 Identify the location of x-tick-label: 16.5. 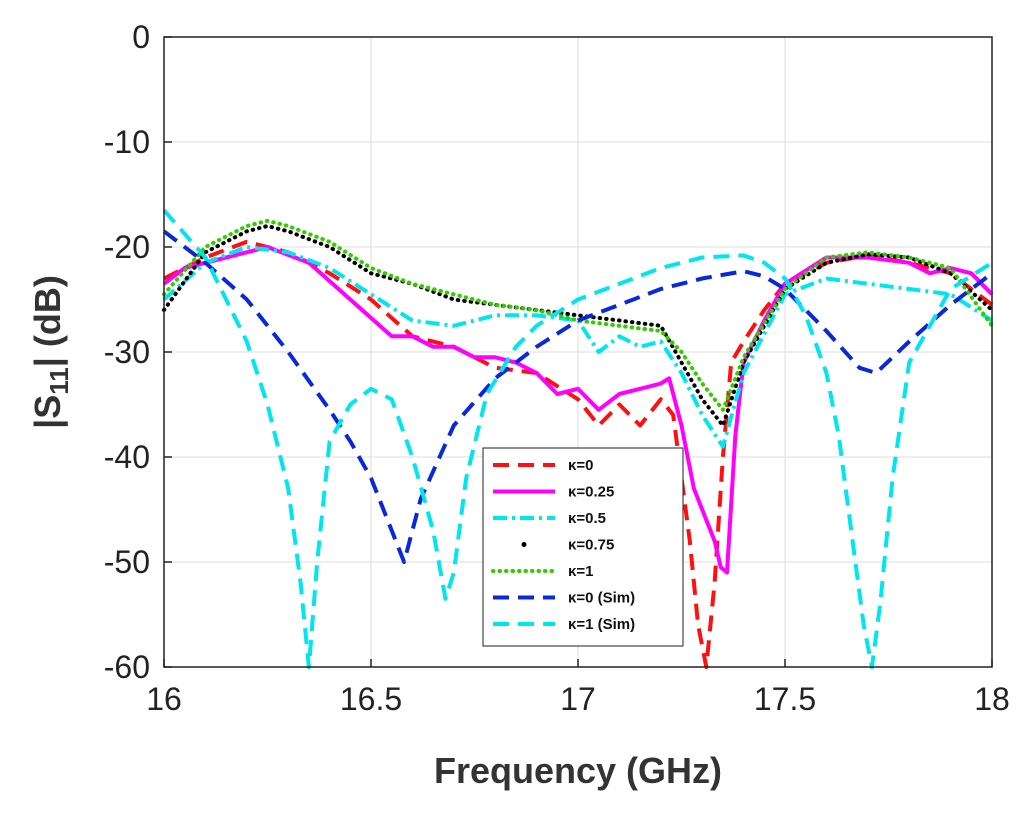
(371, 699).